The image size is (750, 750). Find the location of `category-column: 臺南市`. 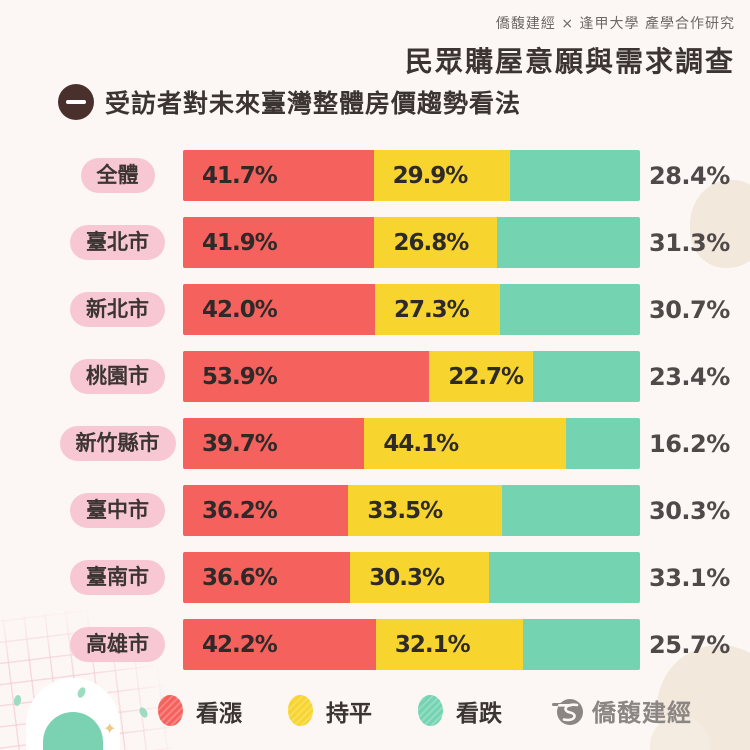

category-column: 臺南市 is located at coordinates (91, 577).